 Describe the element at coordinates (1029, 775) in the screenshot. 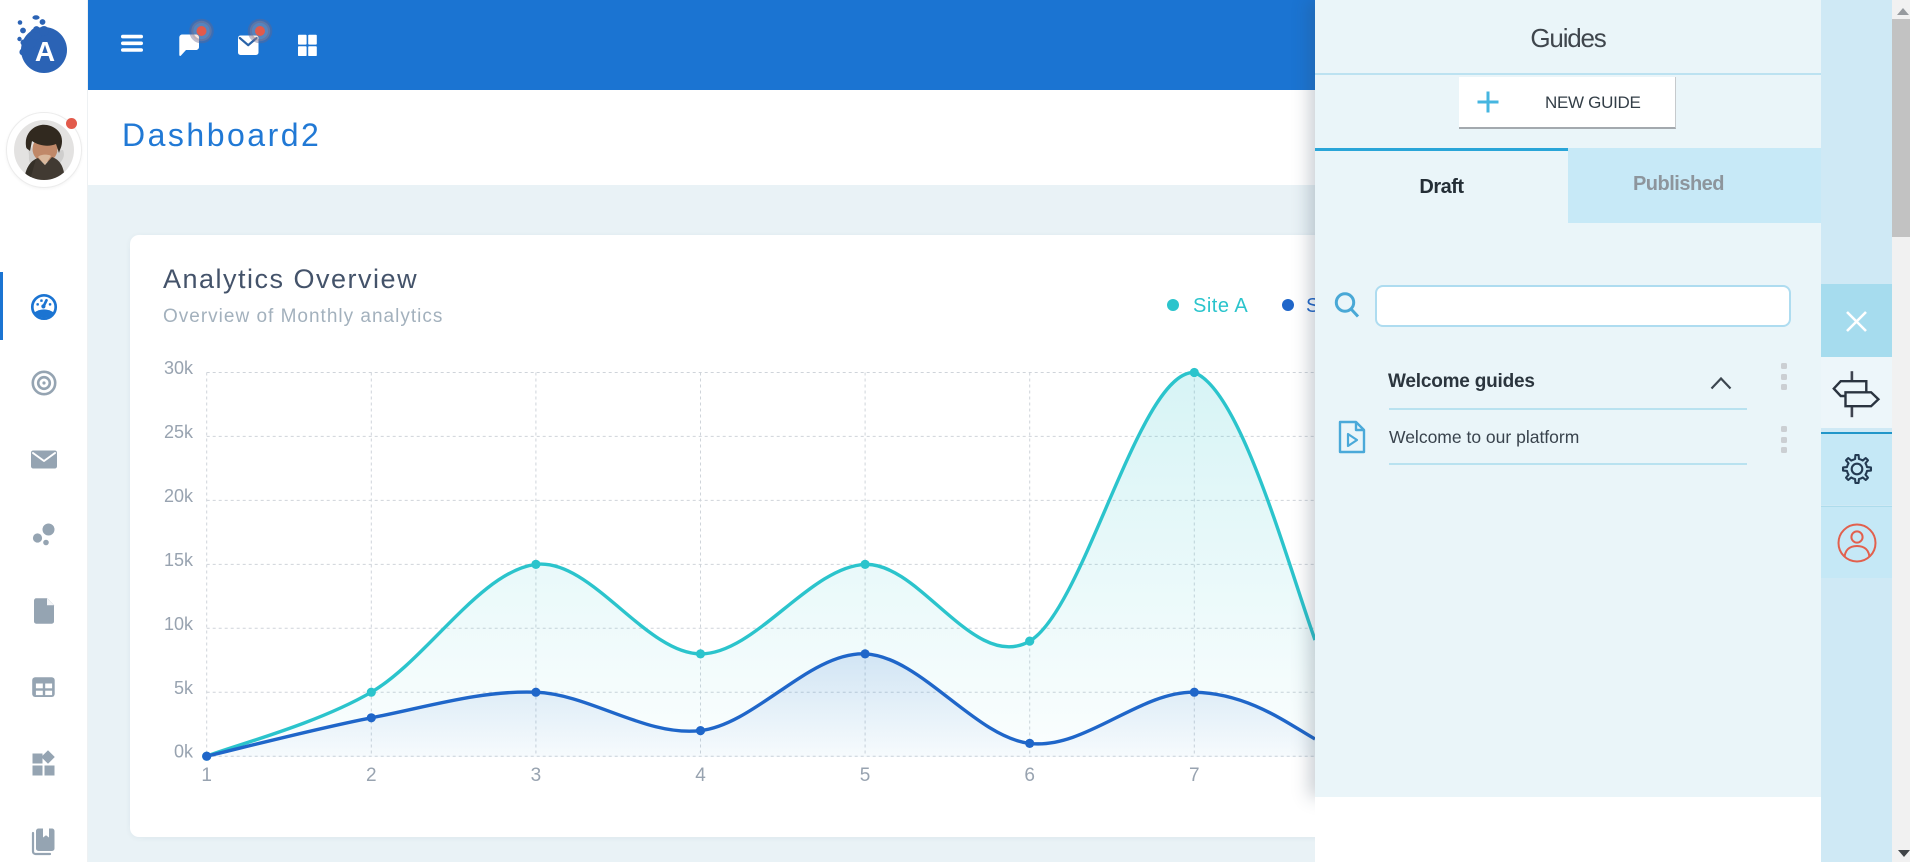

I see `svg-text: 6` at that location.